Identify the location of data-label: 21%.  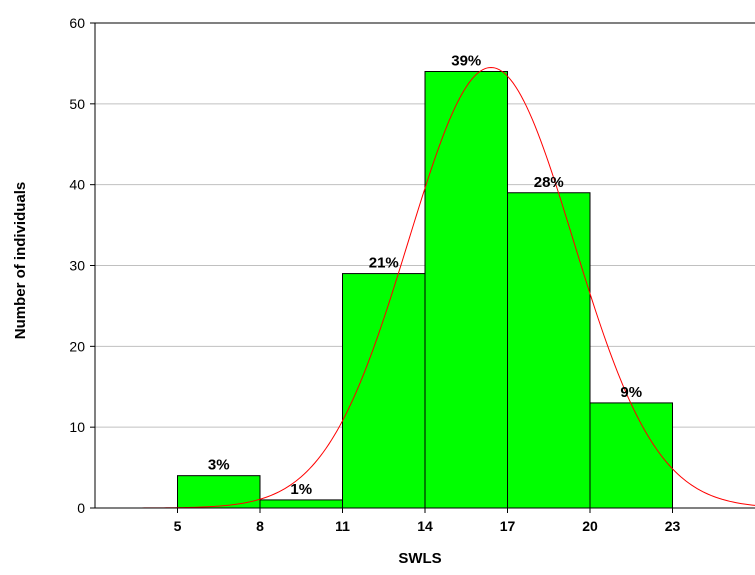
(384, 263).